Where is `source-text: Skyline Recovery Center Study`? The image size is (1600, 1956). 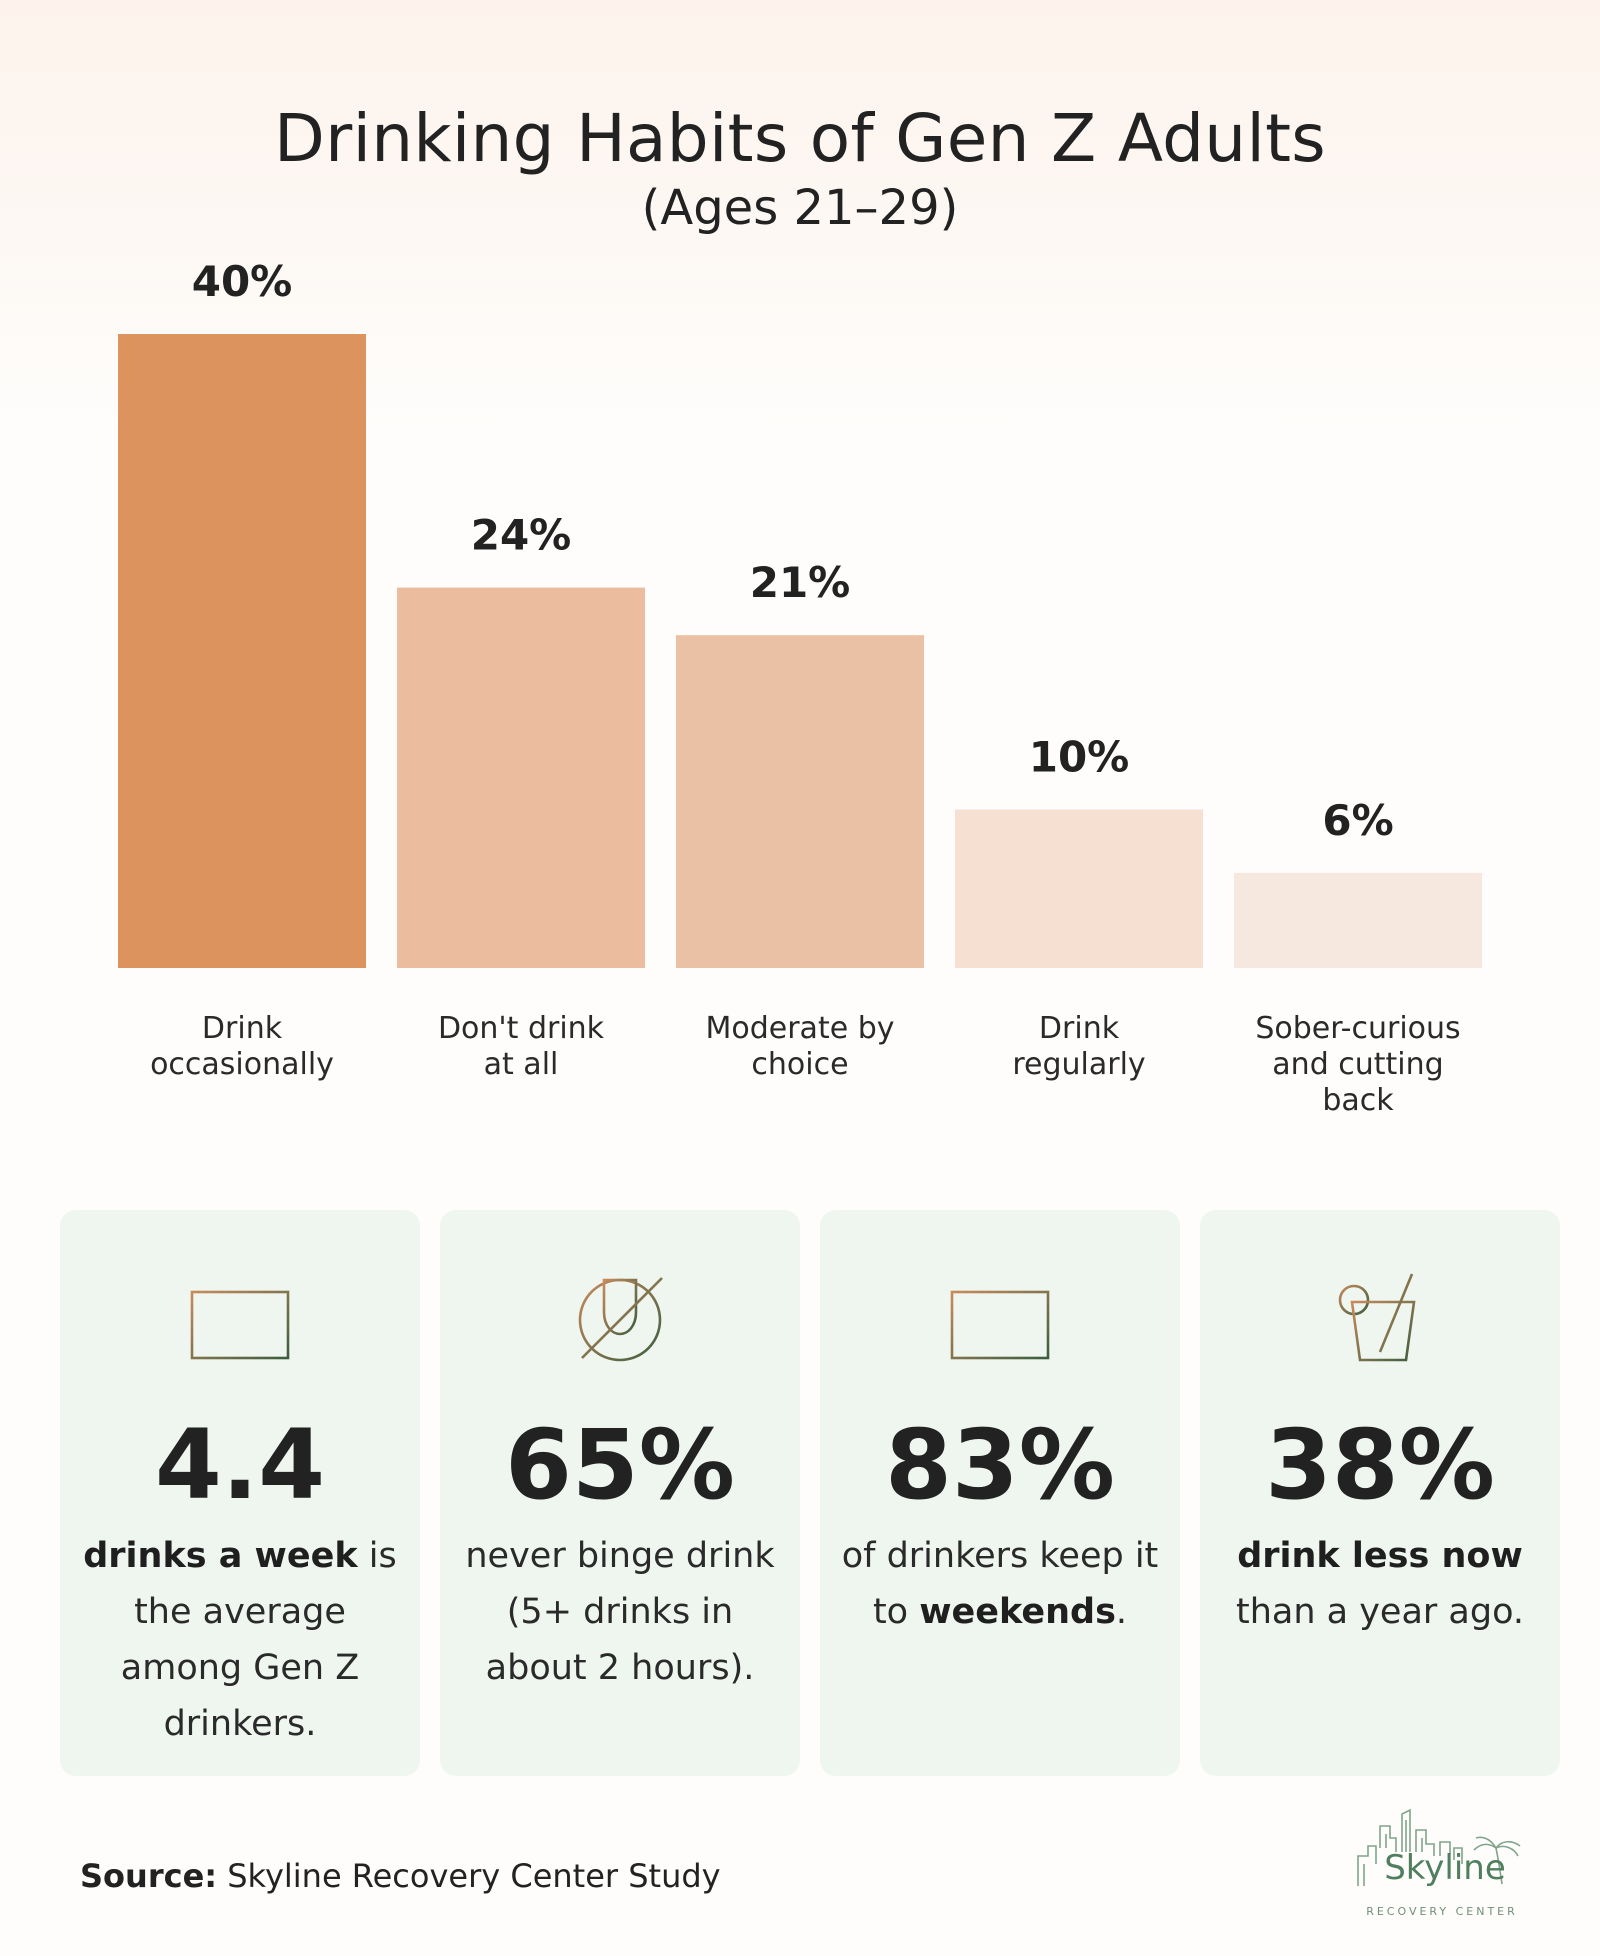
source-text: Skyline Recovery Center Study is located at coordinates (474, 1876).